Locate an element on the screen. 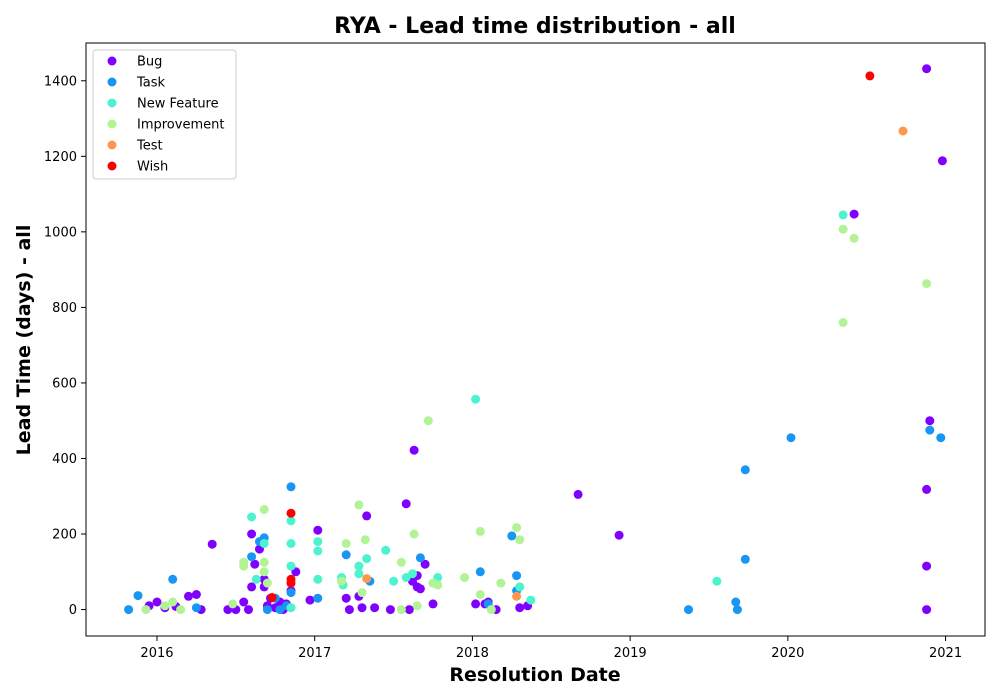 This screenshot has height=700, width=1000. y-tick-label: 200 is located at coordinates (64, 535).